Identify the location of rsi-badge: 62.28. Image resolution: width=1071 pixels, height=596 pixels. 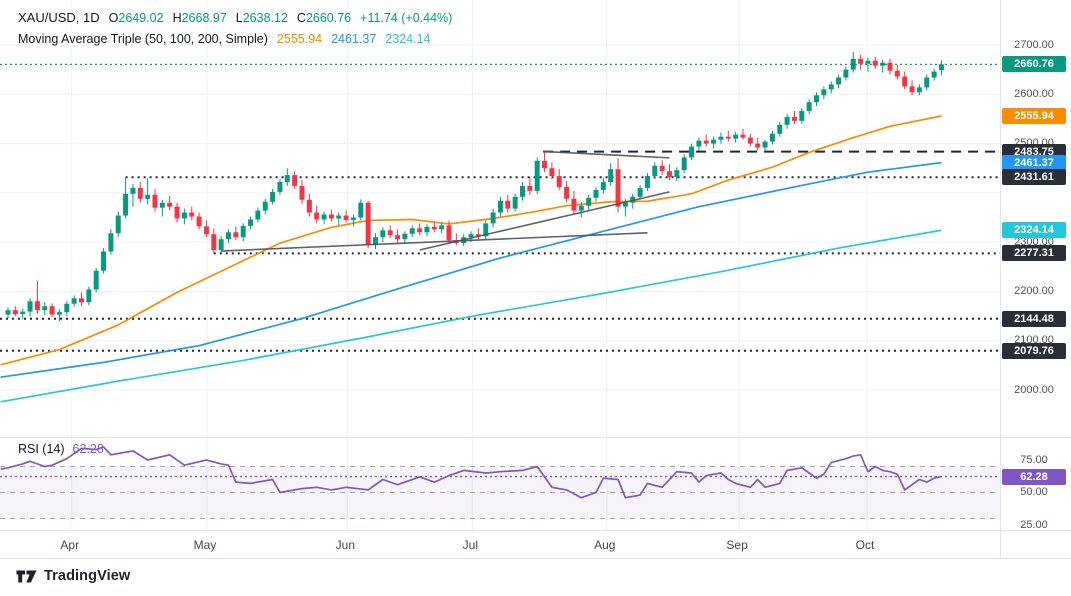
(1034, 476).